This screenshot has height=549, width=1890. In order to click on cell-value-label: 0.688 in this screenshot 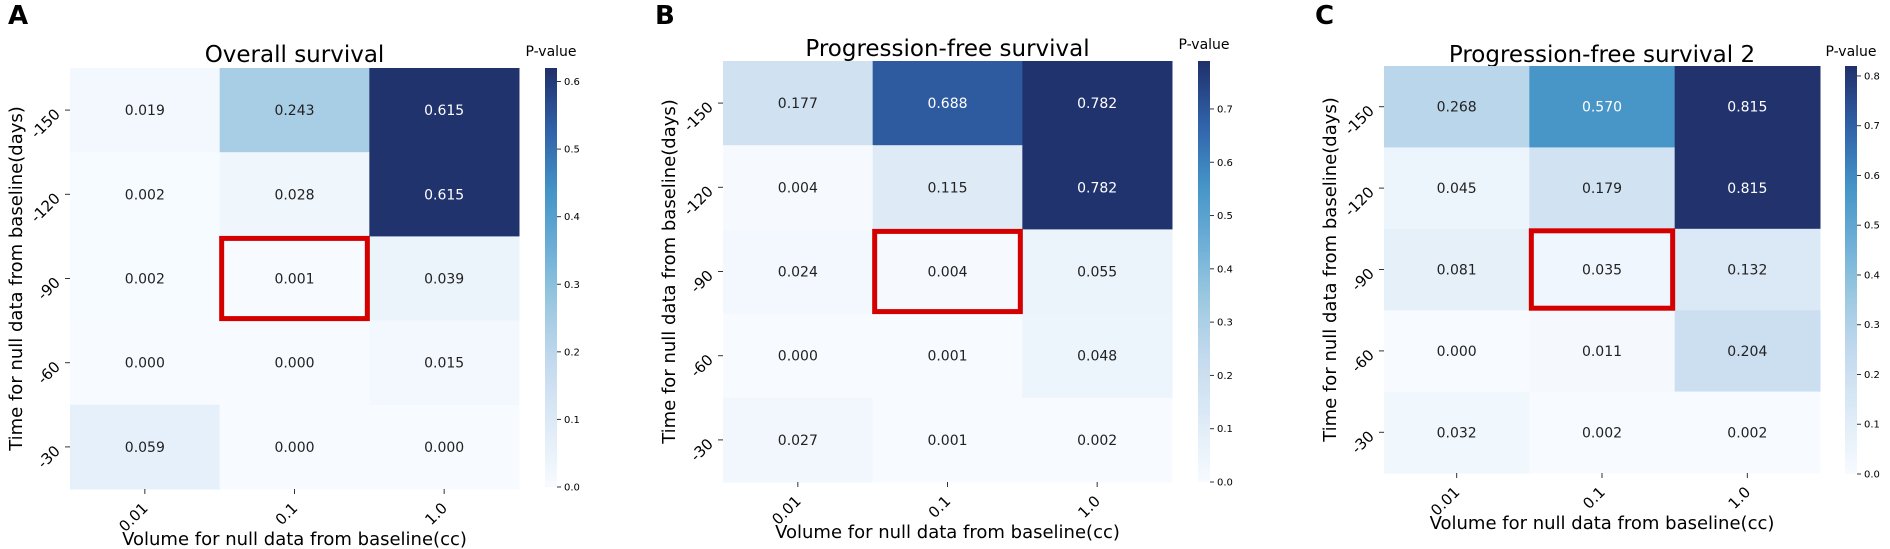, I will do `click(947, 104)`.